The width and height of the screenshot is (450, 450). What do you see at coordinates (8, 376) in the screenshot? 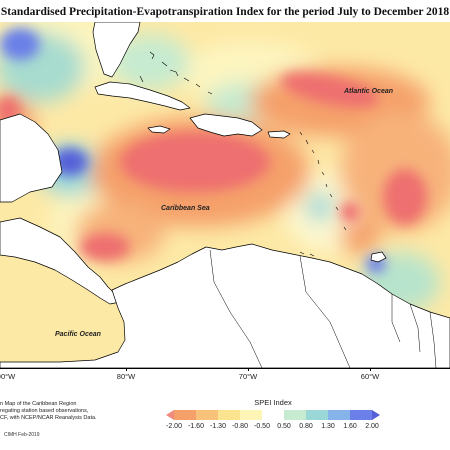
I see `lon-label-90w: 90°W` at bounding box center [8, 376].